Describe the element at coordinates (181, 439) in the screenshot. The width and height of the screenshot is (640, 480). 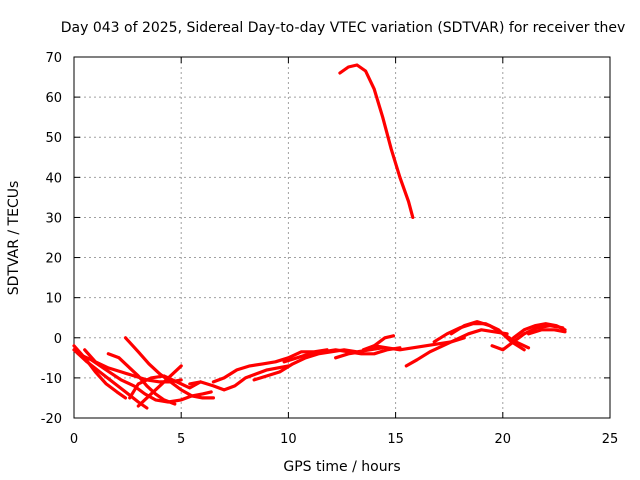
I see `x-tick-label: 5` at that location.